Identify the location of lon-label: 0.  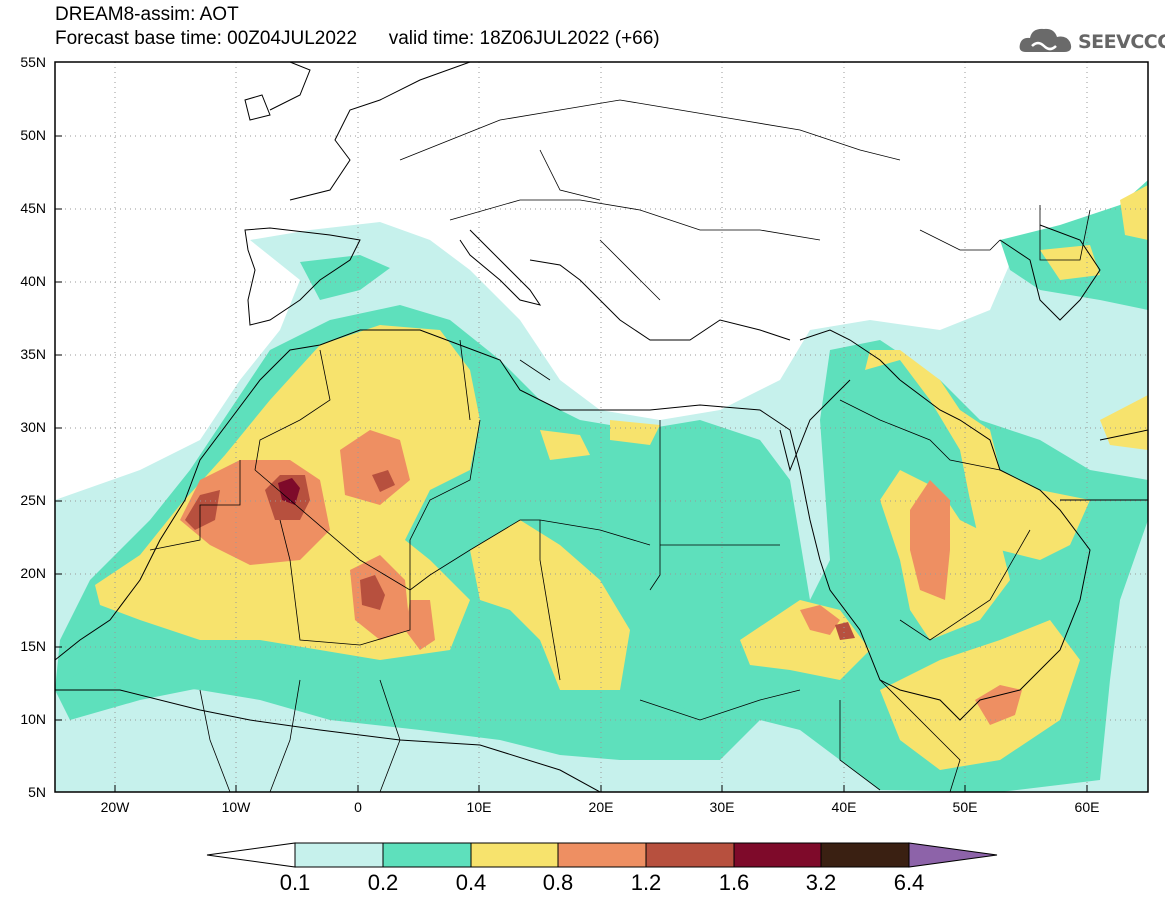
(358, 807).